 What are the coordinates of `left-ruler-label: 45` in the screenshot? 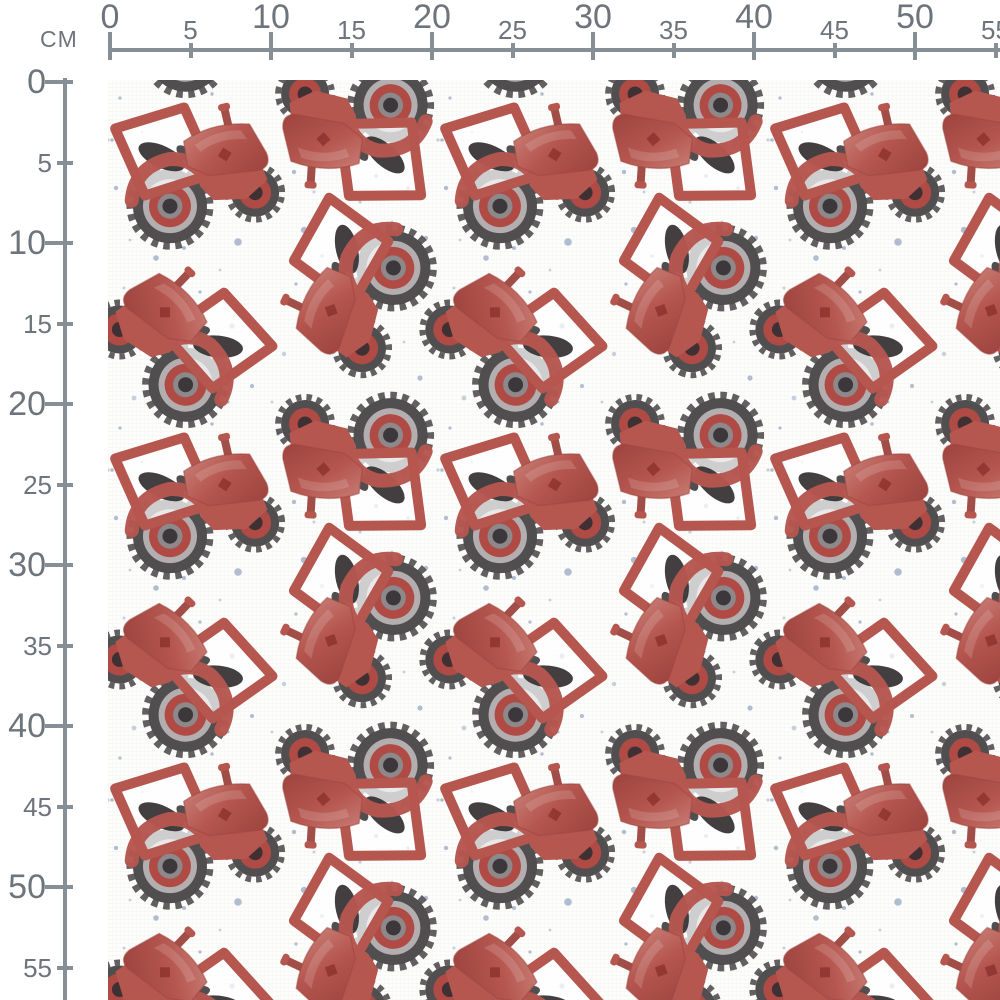 It's located at (37, 806).